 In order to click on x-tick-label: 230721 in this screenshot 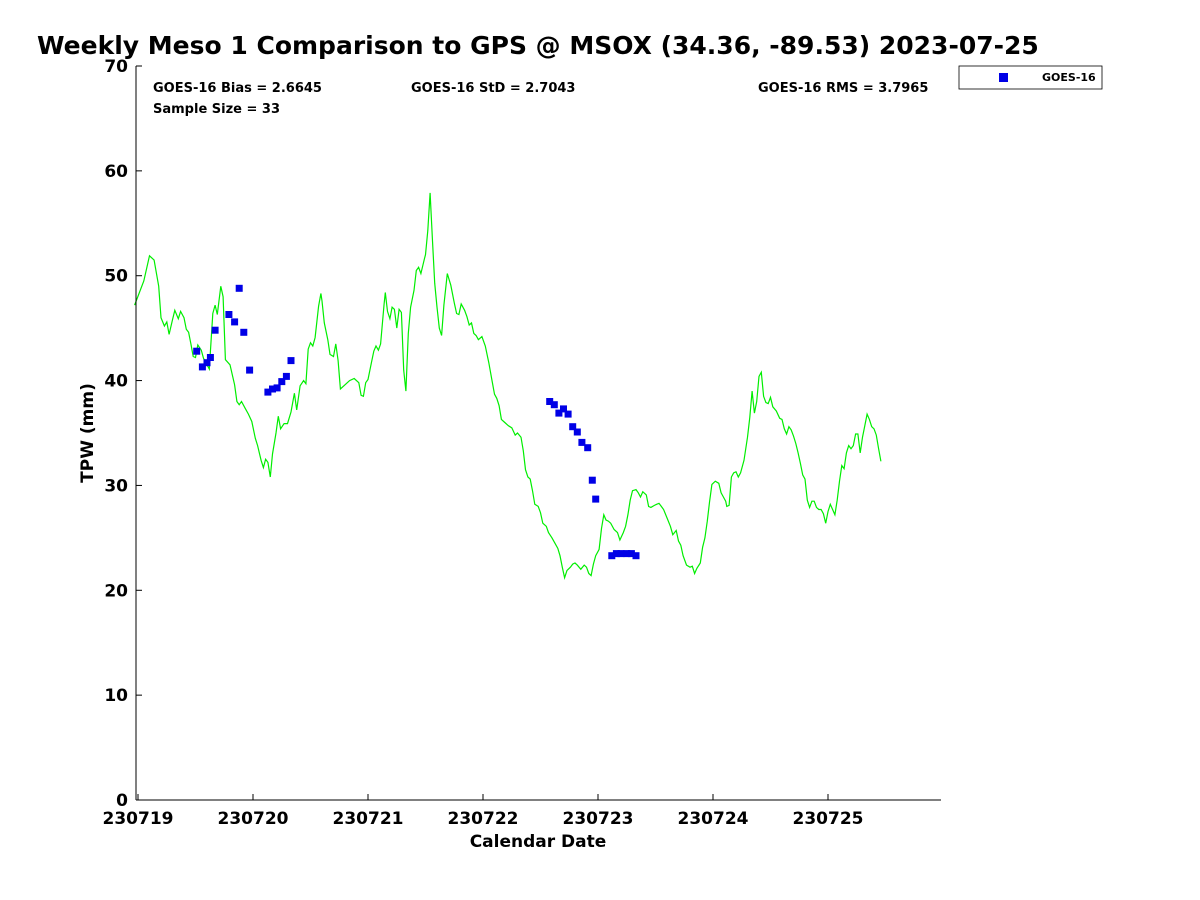, I will do `click(368, 819)`.